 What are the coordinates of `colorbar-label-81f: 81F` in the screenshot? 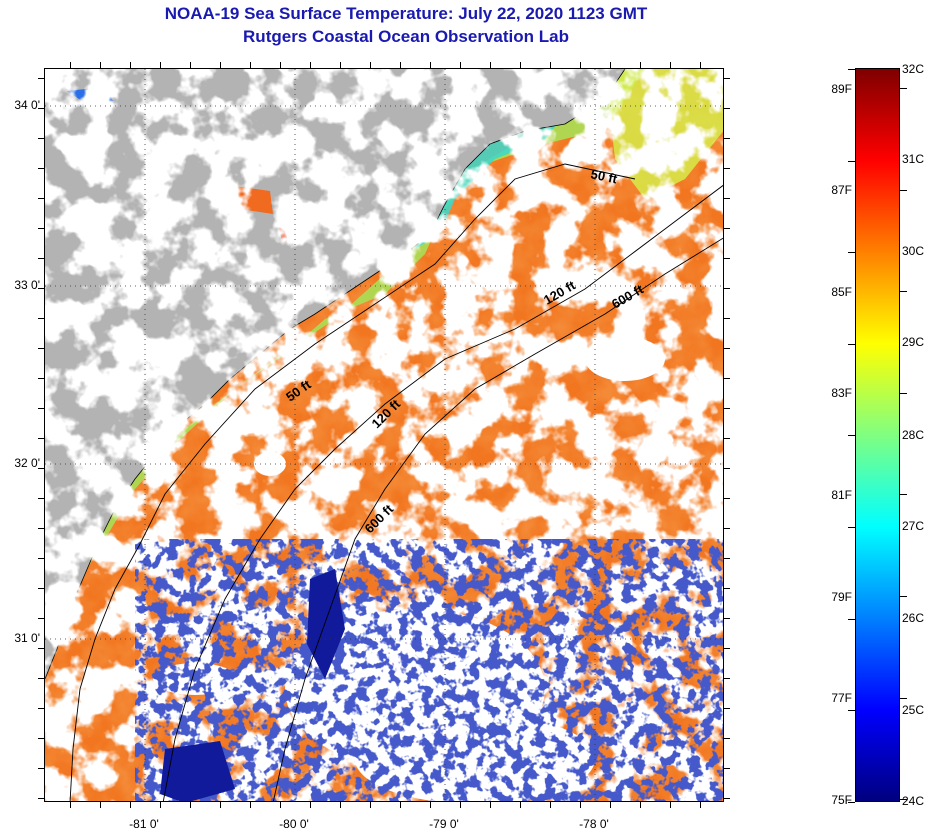 It's located at (841, 495).